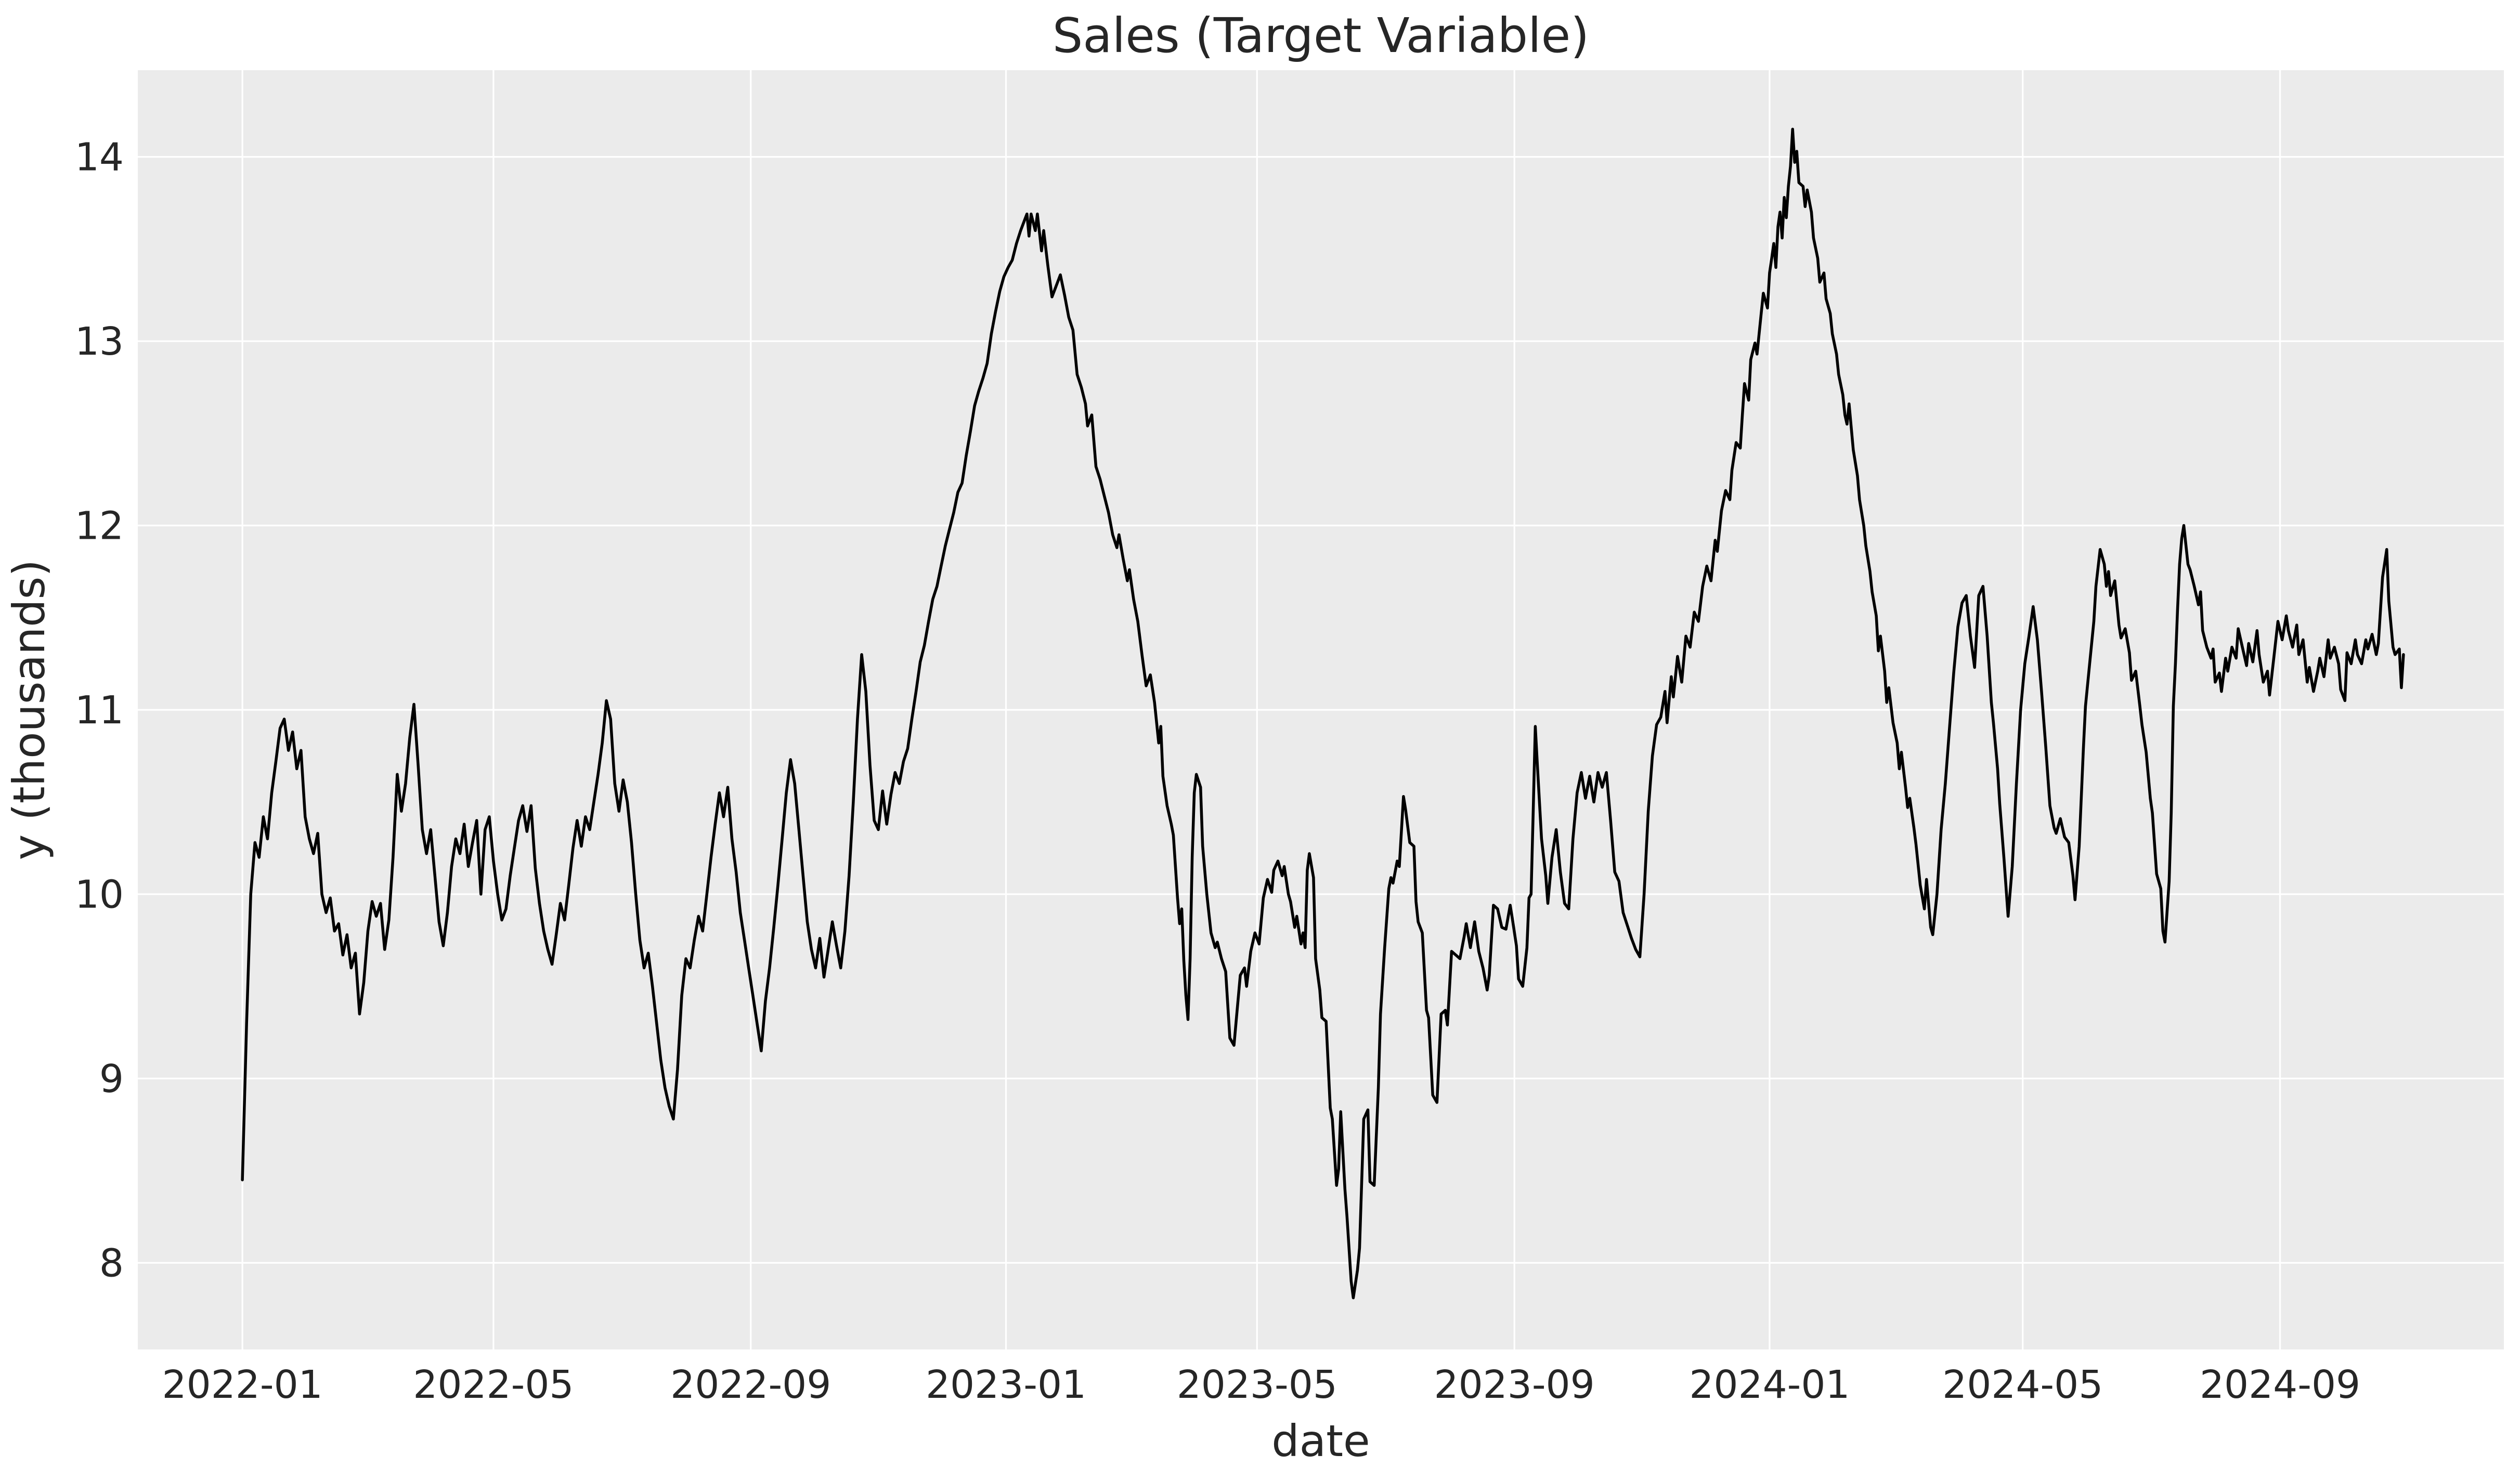  I want to click on y-tick-labels: 8 9 10 11 12 13 14, so click(99, 710).